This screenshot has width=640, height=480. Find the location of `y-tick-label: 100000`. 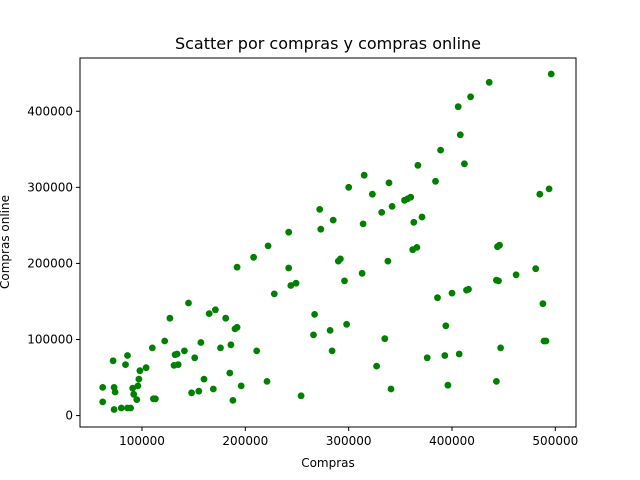

y-tick-label: 100000 is located at coordinates (50, 340).